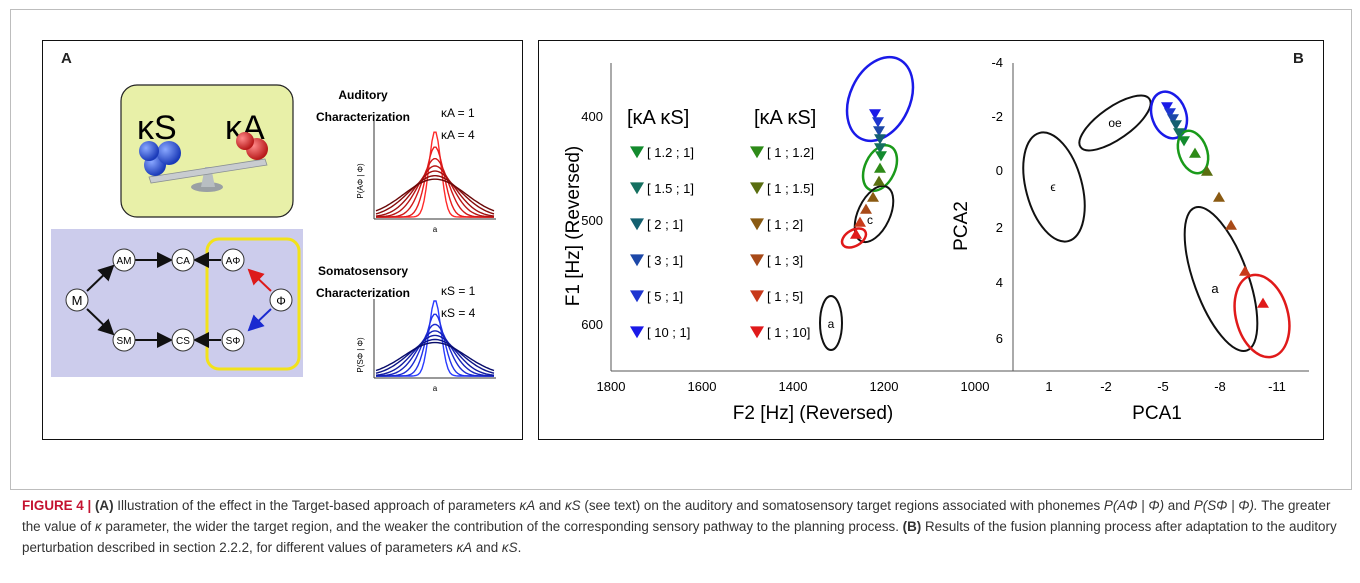 The height and width of the screenshot is (583, 1360). Describe the element at coordinates (527, 505) in the screenshot. I see `caption-kappa-a: κA` at that location.